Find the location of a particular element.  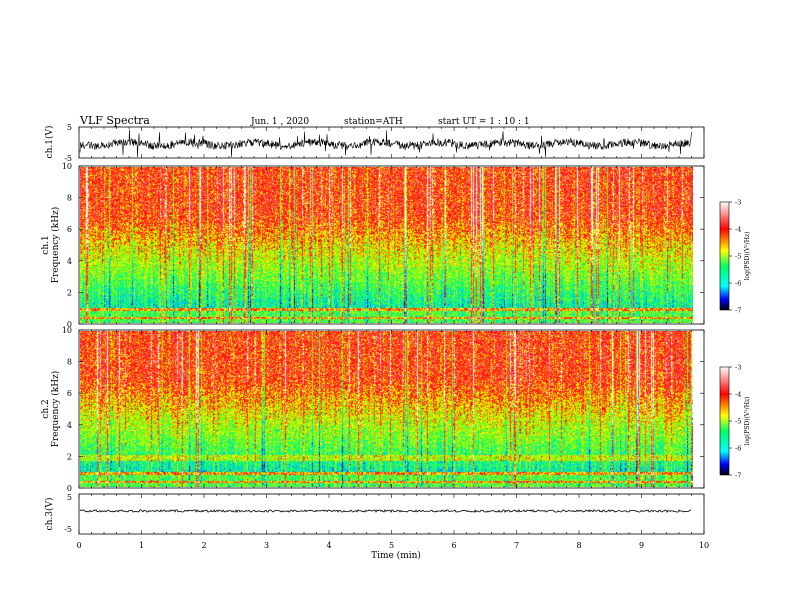

ch3-waveform-trace is located at coordinates (385, 511).